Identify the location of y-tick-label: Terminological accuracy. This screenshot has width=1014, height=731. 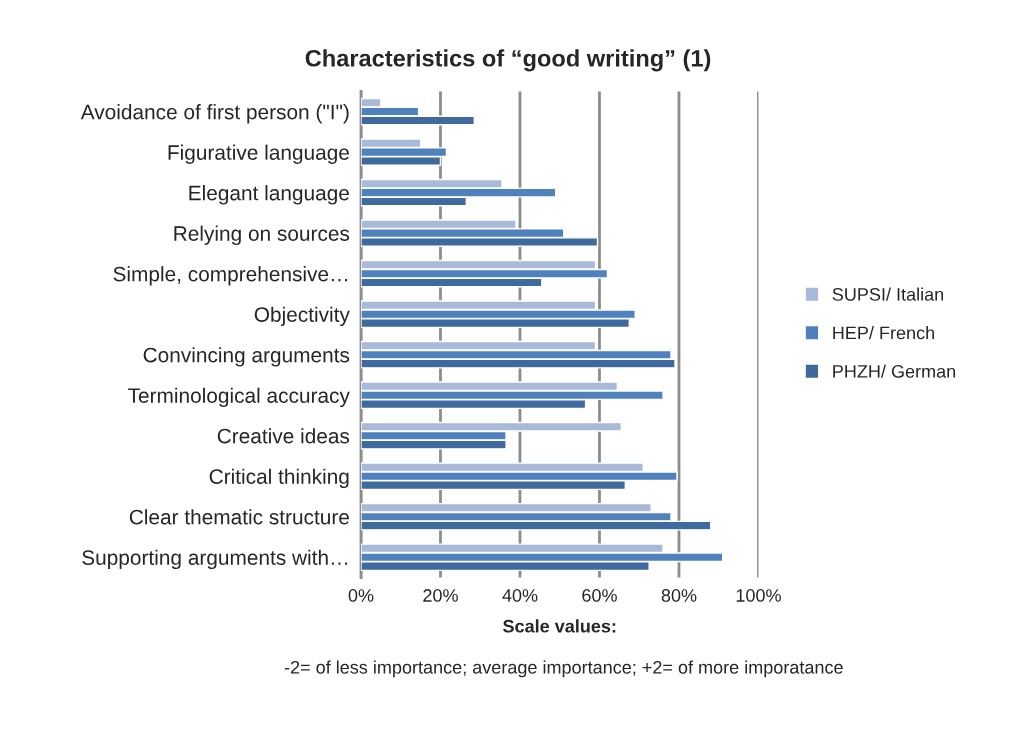
(239, 397).